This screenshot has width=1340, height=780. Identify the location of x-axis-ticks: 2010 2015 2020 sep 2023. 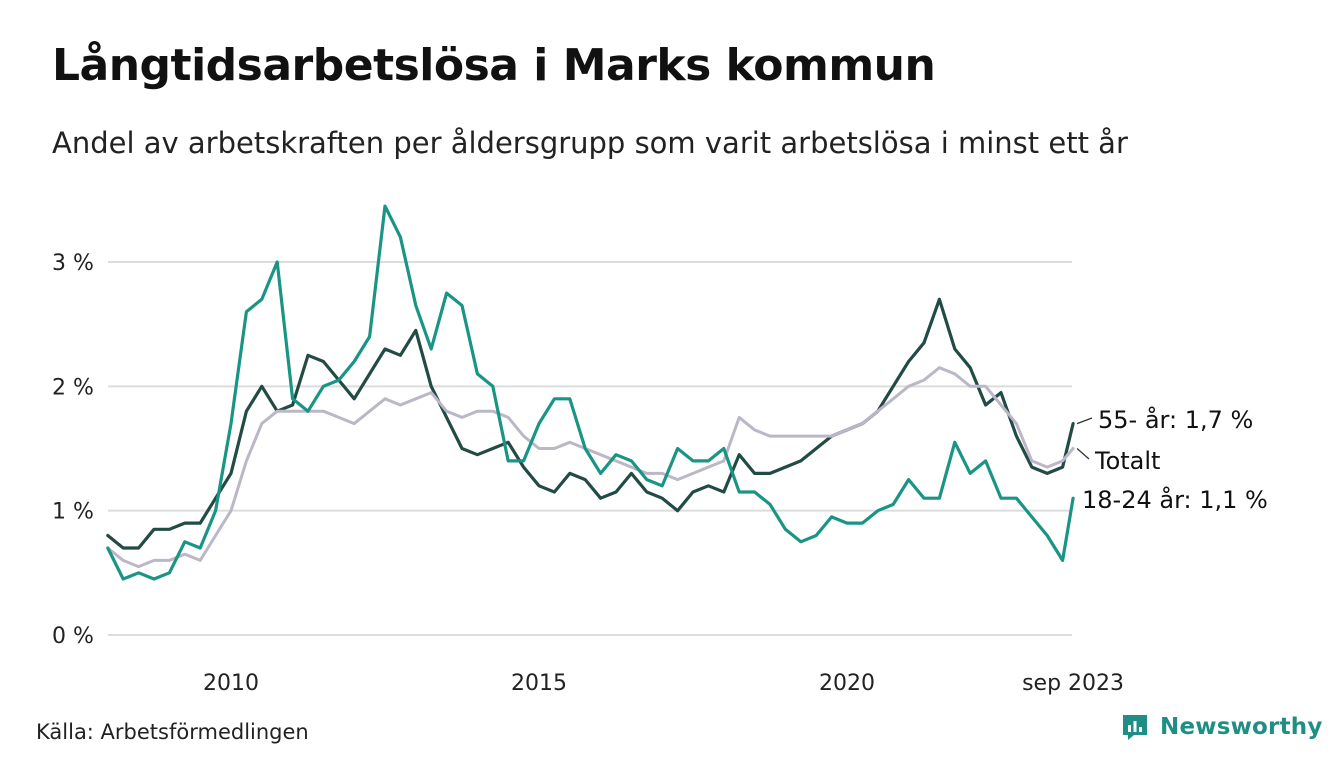
(663, 683).